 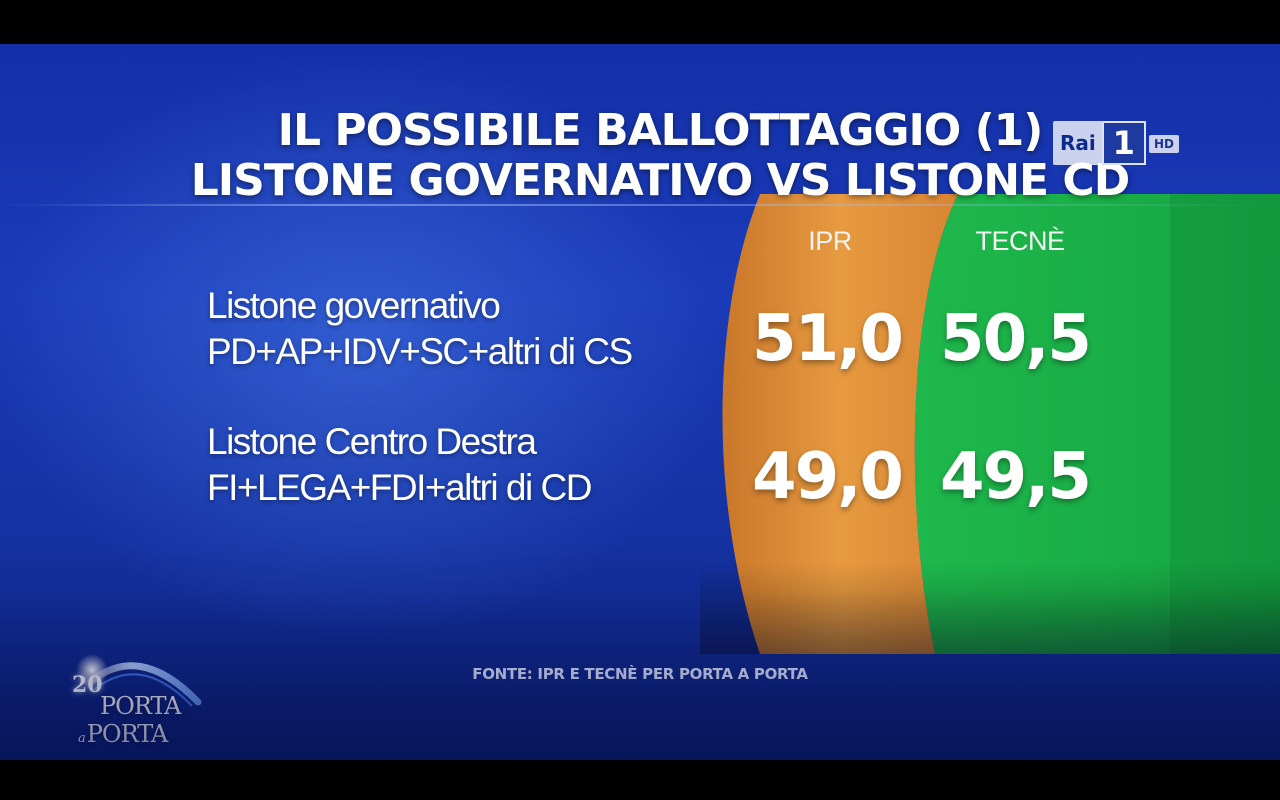 I want to click on row-1-name: Listone governativo, so click(x=354, y=305).